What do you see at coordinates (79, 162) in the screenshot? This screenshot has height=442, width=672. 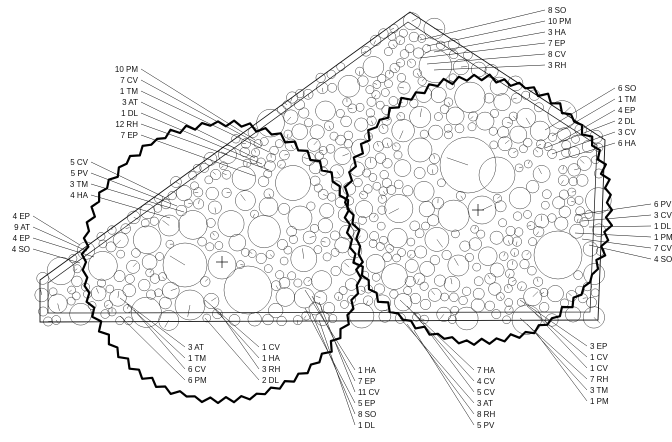 I see `species-label: 5 CV` at bounding box center [79, 162].